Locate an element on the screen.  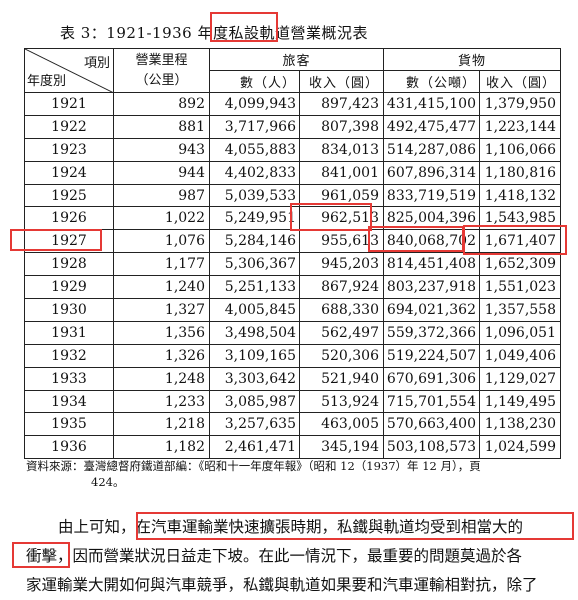
freight-tonnage-header: 數（公噸） is located at coordinates (431, 81).